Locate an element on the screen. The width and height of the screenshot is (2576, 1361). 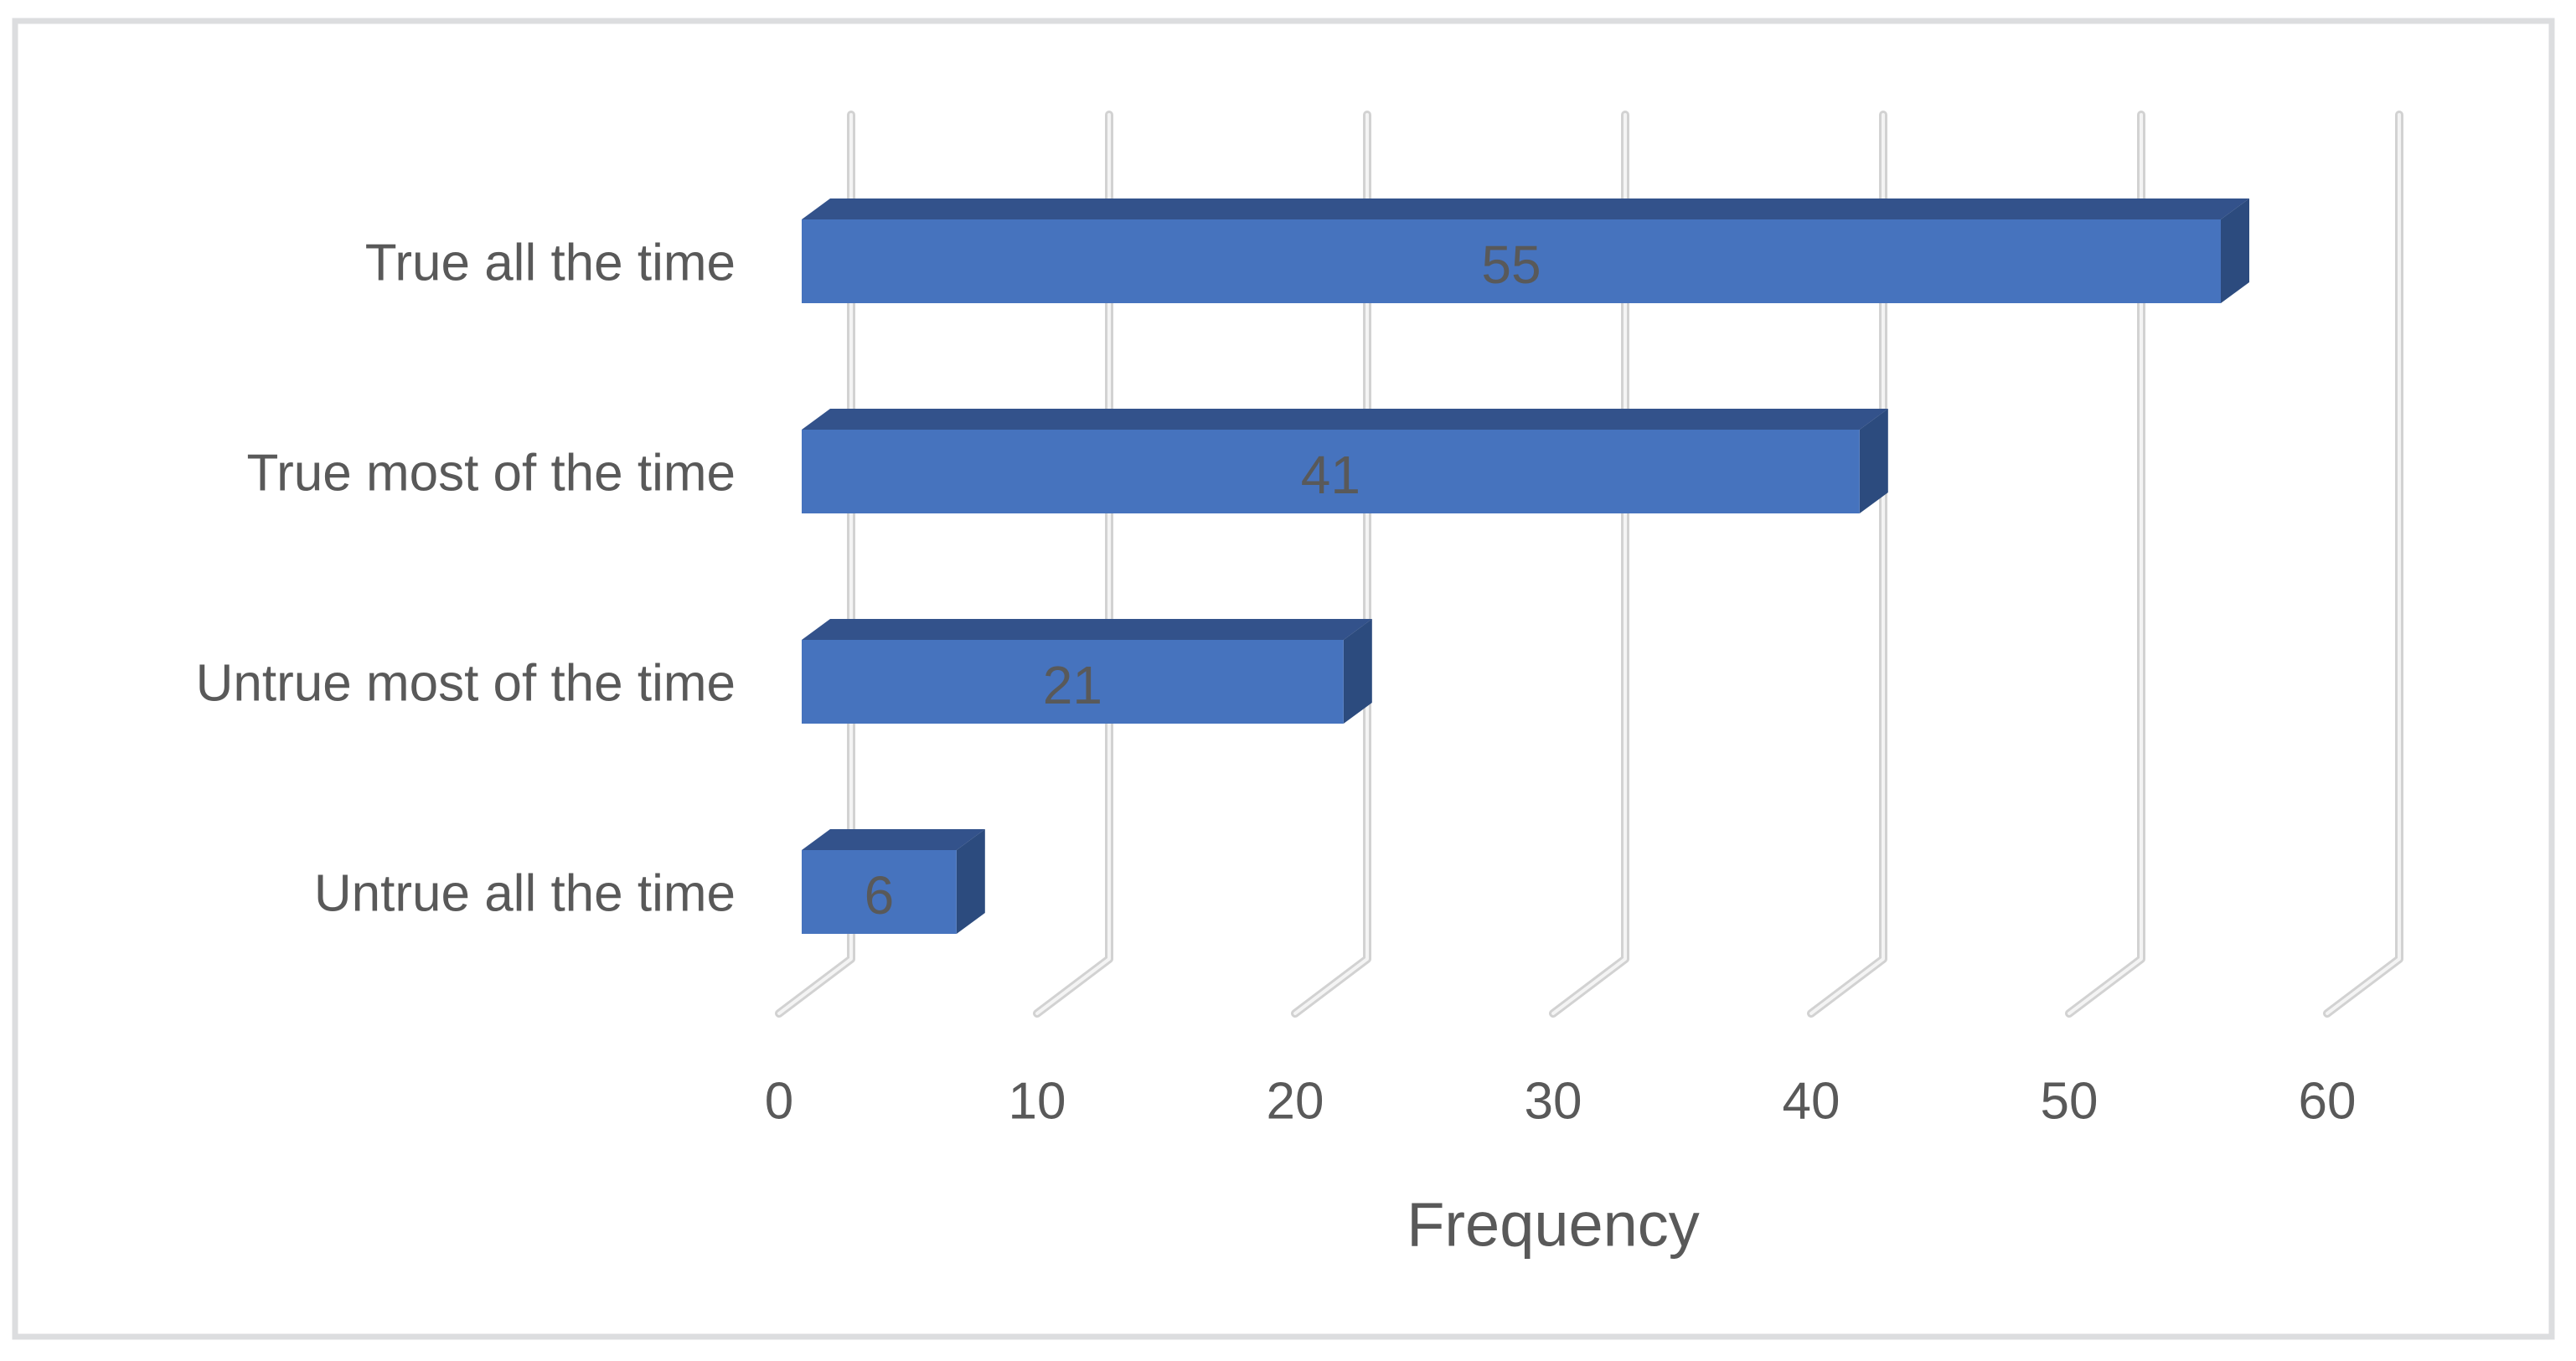
data-labels-layer: 55 41 21 6 is located at coordinates (1203, 580).